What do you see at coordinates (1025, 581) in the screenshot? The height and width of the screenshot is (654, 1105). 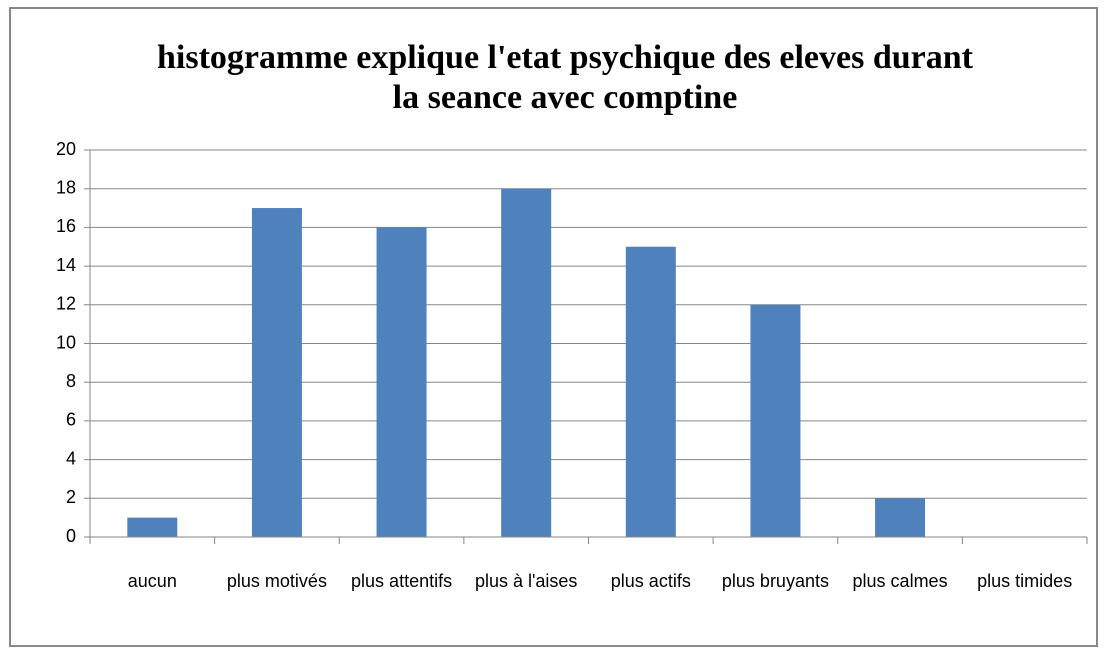 I see `x-tick-label: plus timides` at bounding box center [1025, 581].